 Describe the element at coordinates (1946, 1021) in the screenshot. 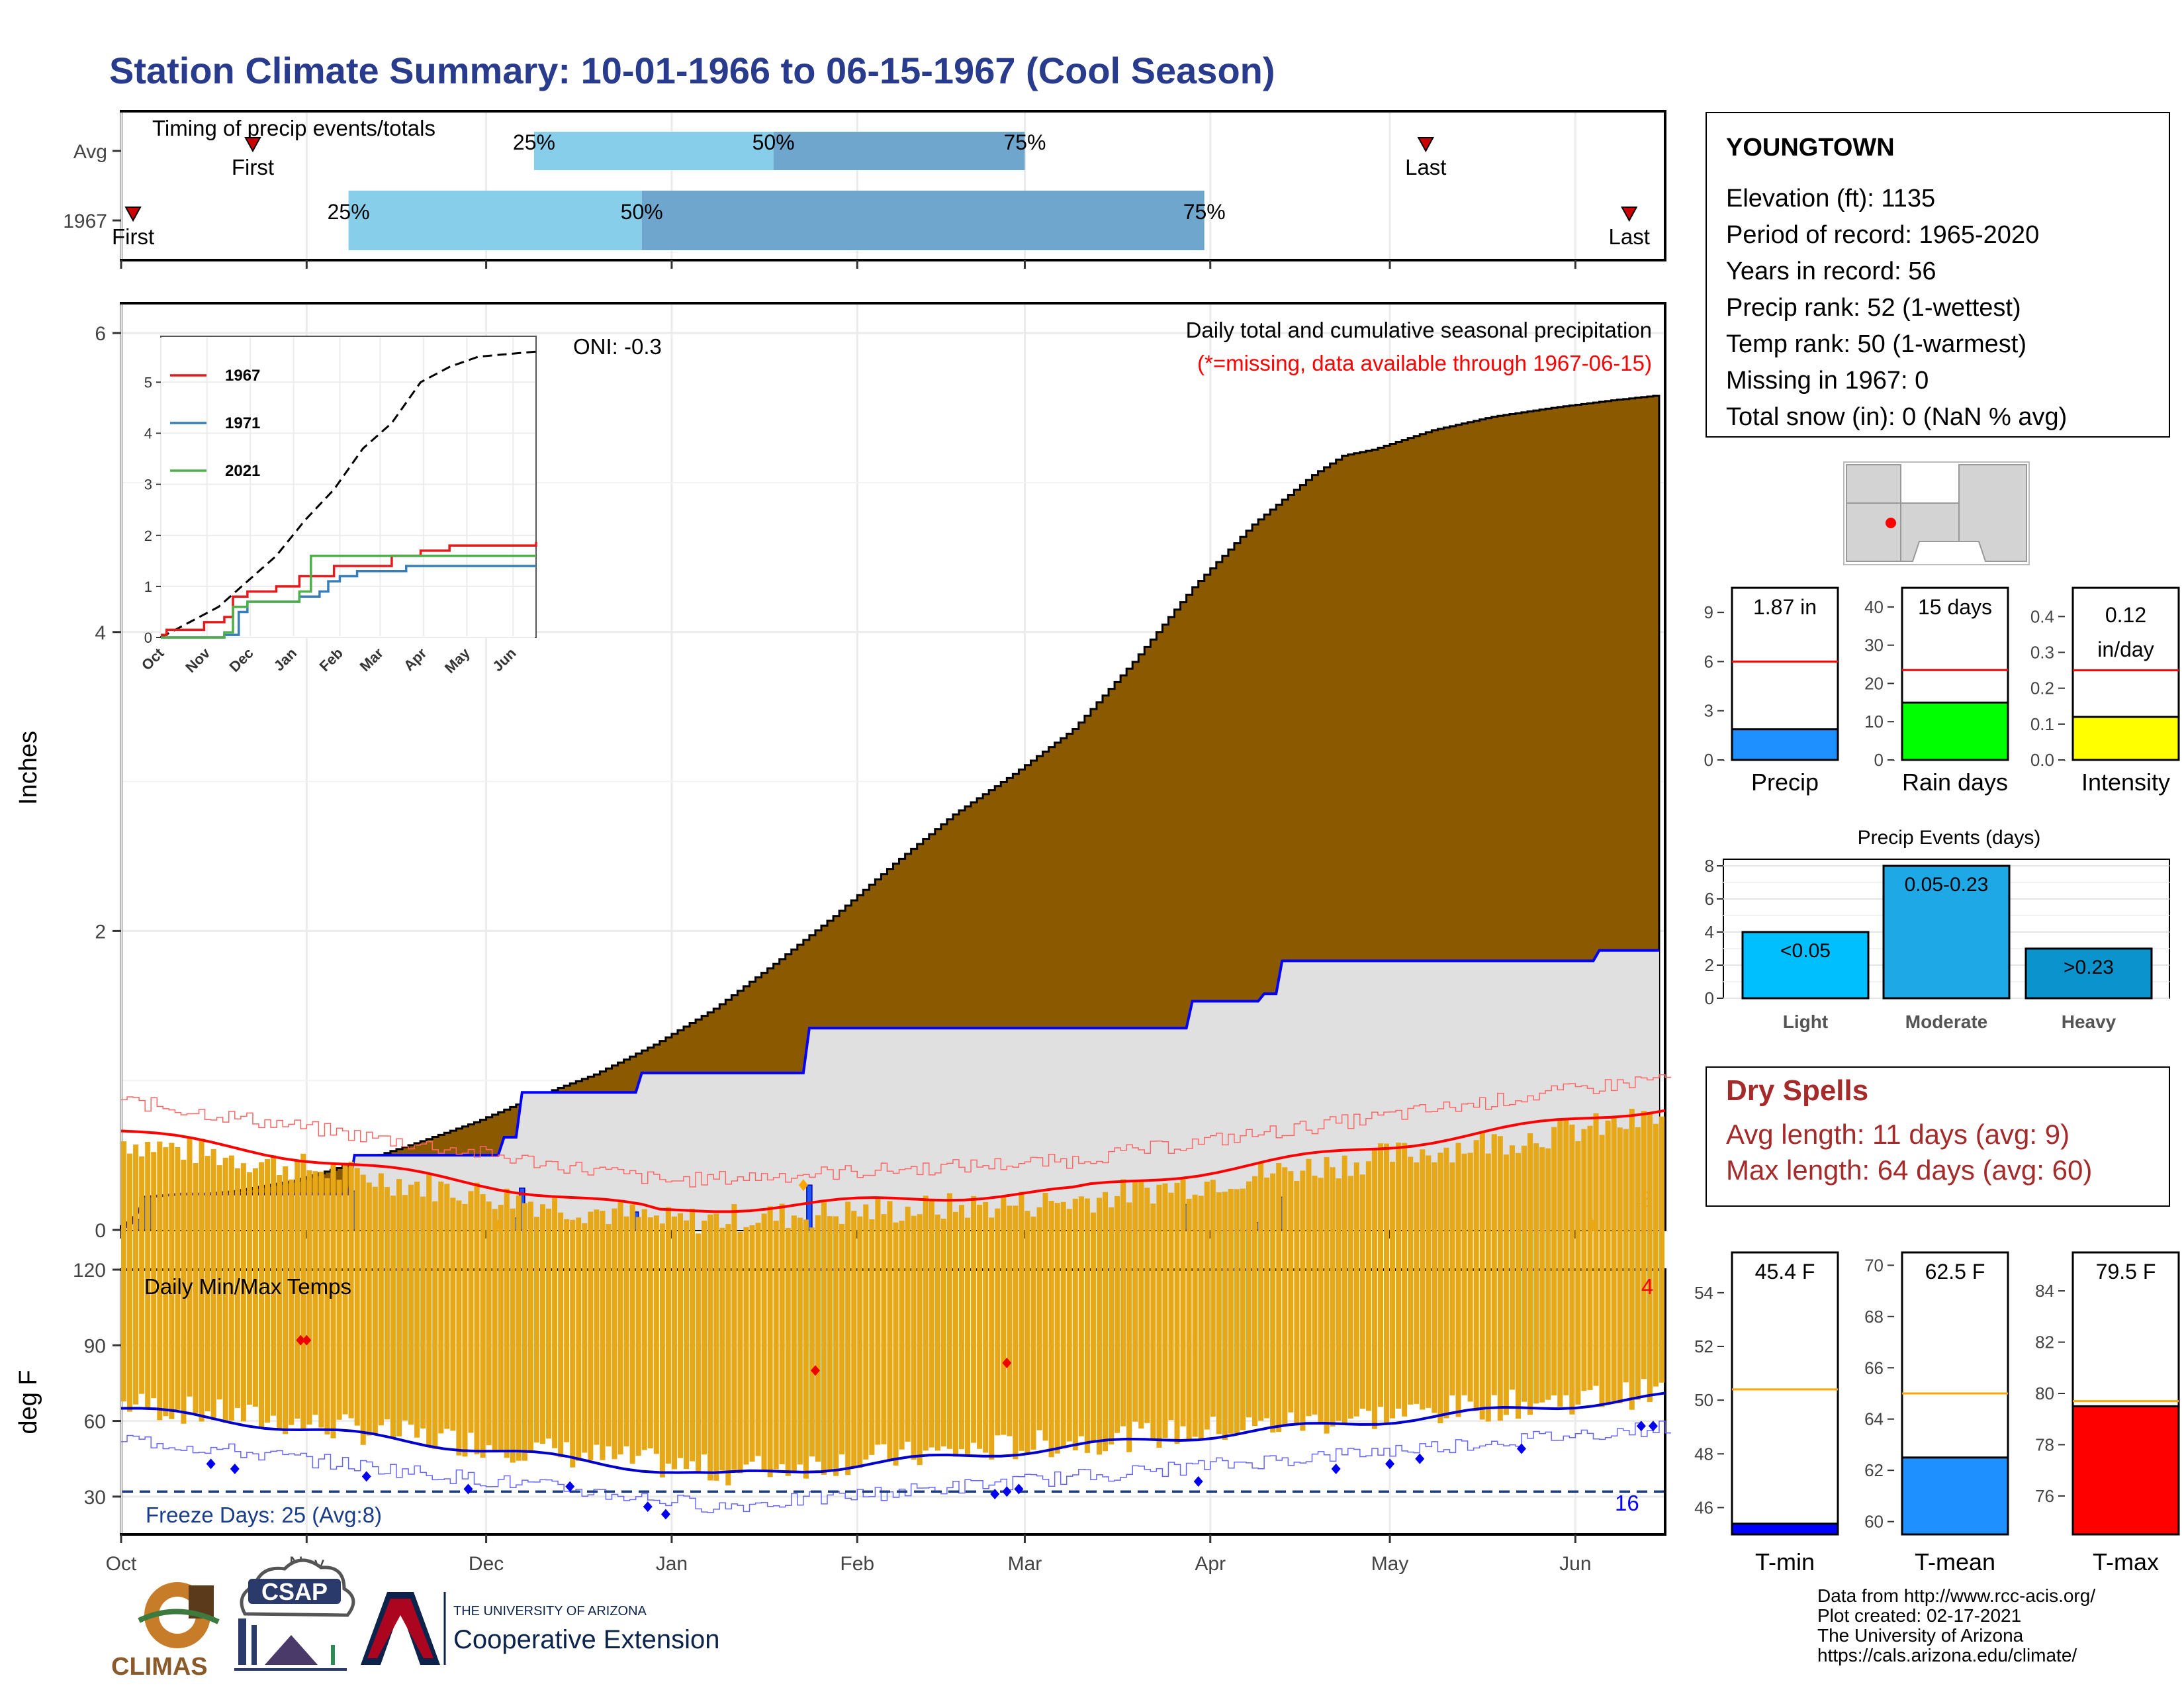

I see `events-category-label: Moderate` at that location.